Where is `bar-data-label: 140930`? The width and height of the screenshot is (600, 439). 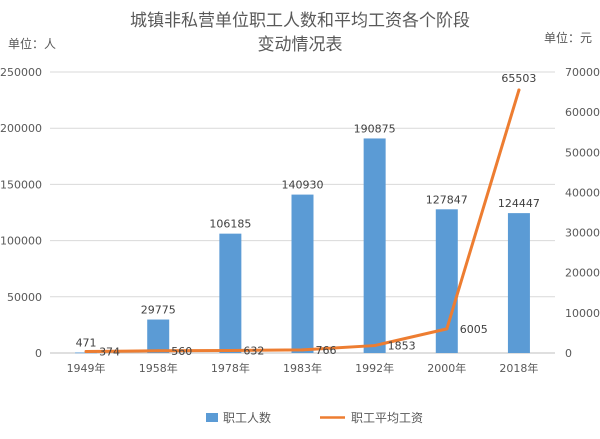
bar-data-label: 140930 is located at coordinates (303, 185).